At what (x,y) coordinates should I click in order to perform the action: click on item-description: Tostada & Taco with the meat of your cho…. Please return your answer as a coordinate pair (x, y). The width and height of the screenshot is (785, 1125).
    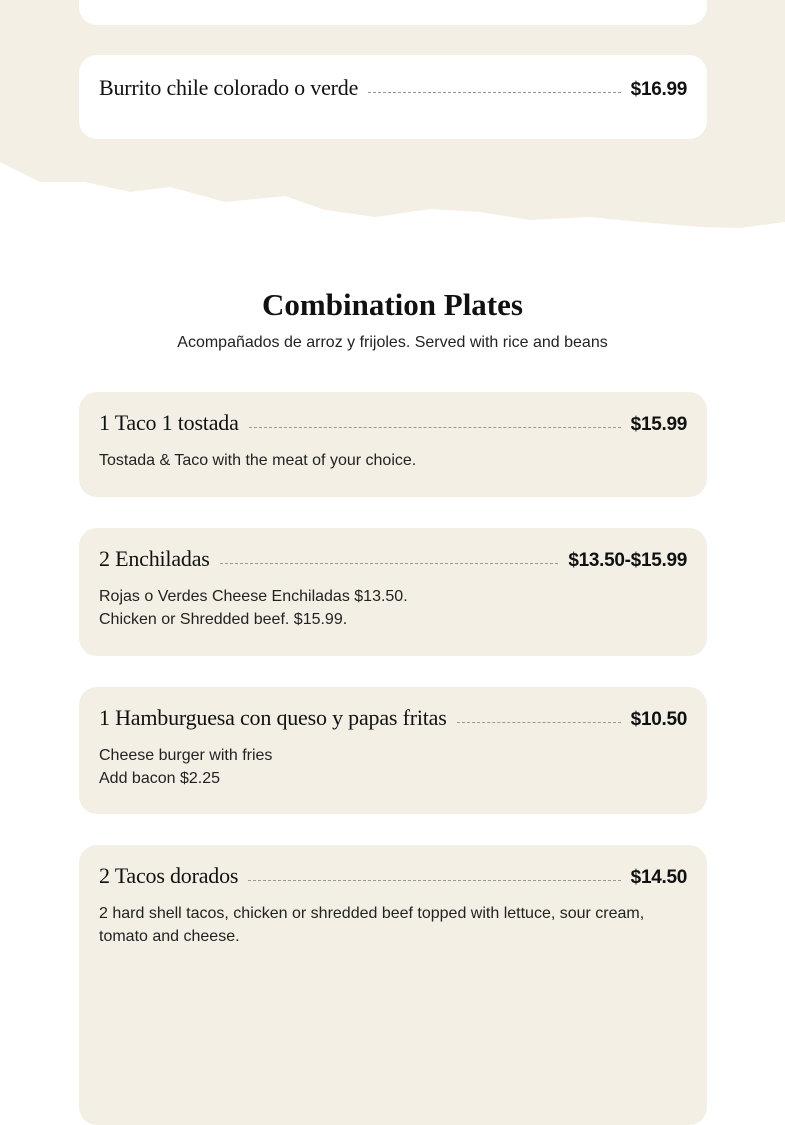
    Looking at the image, I should click on (258, 460).